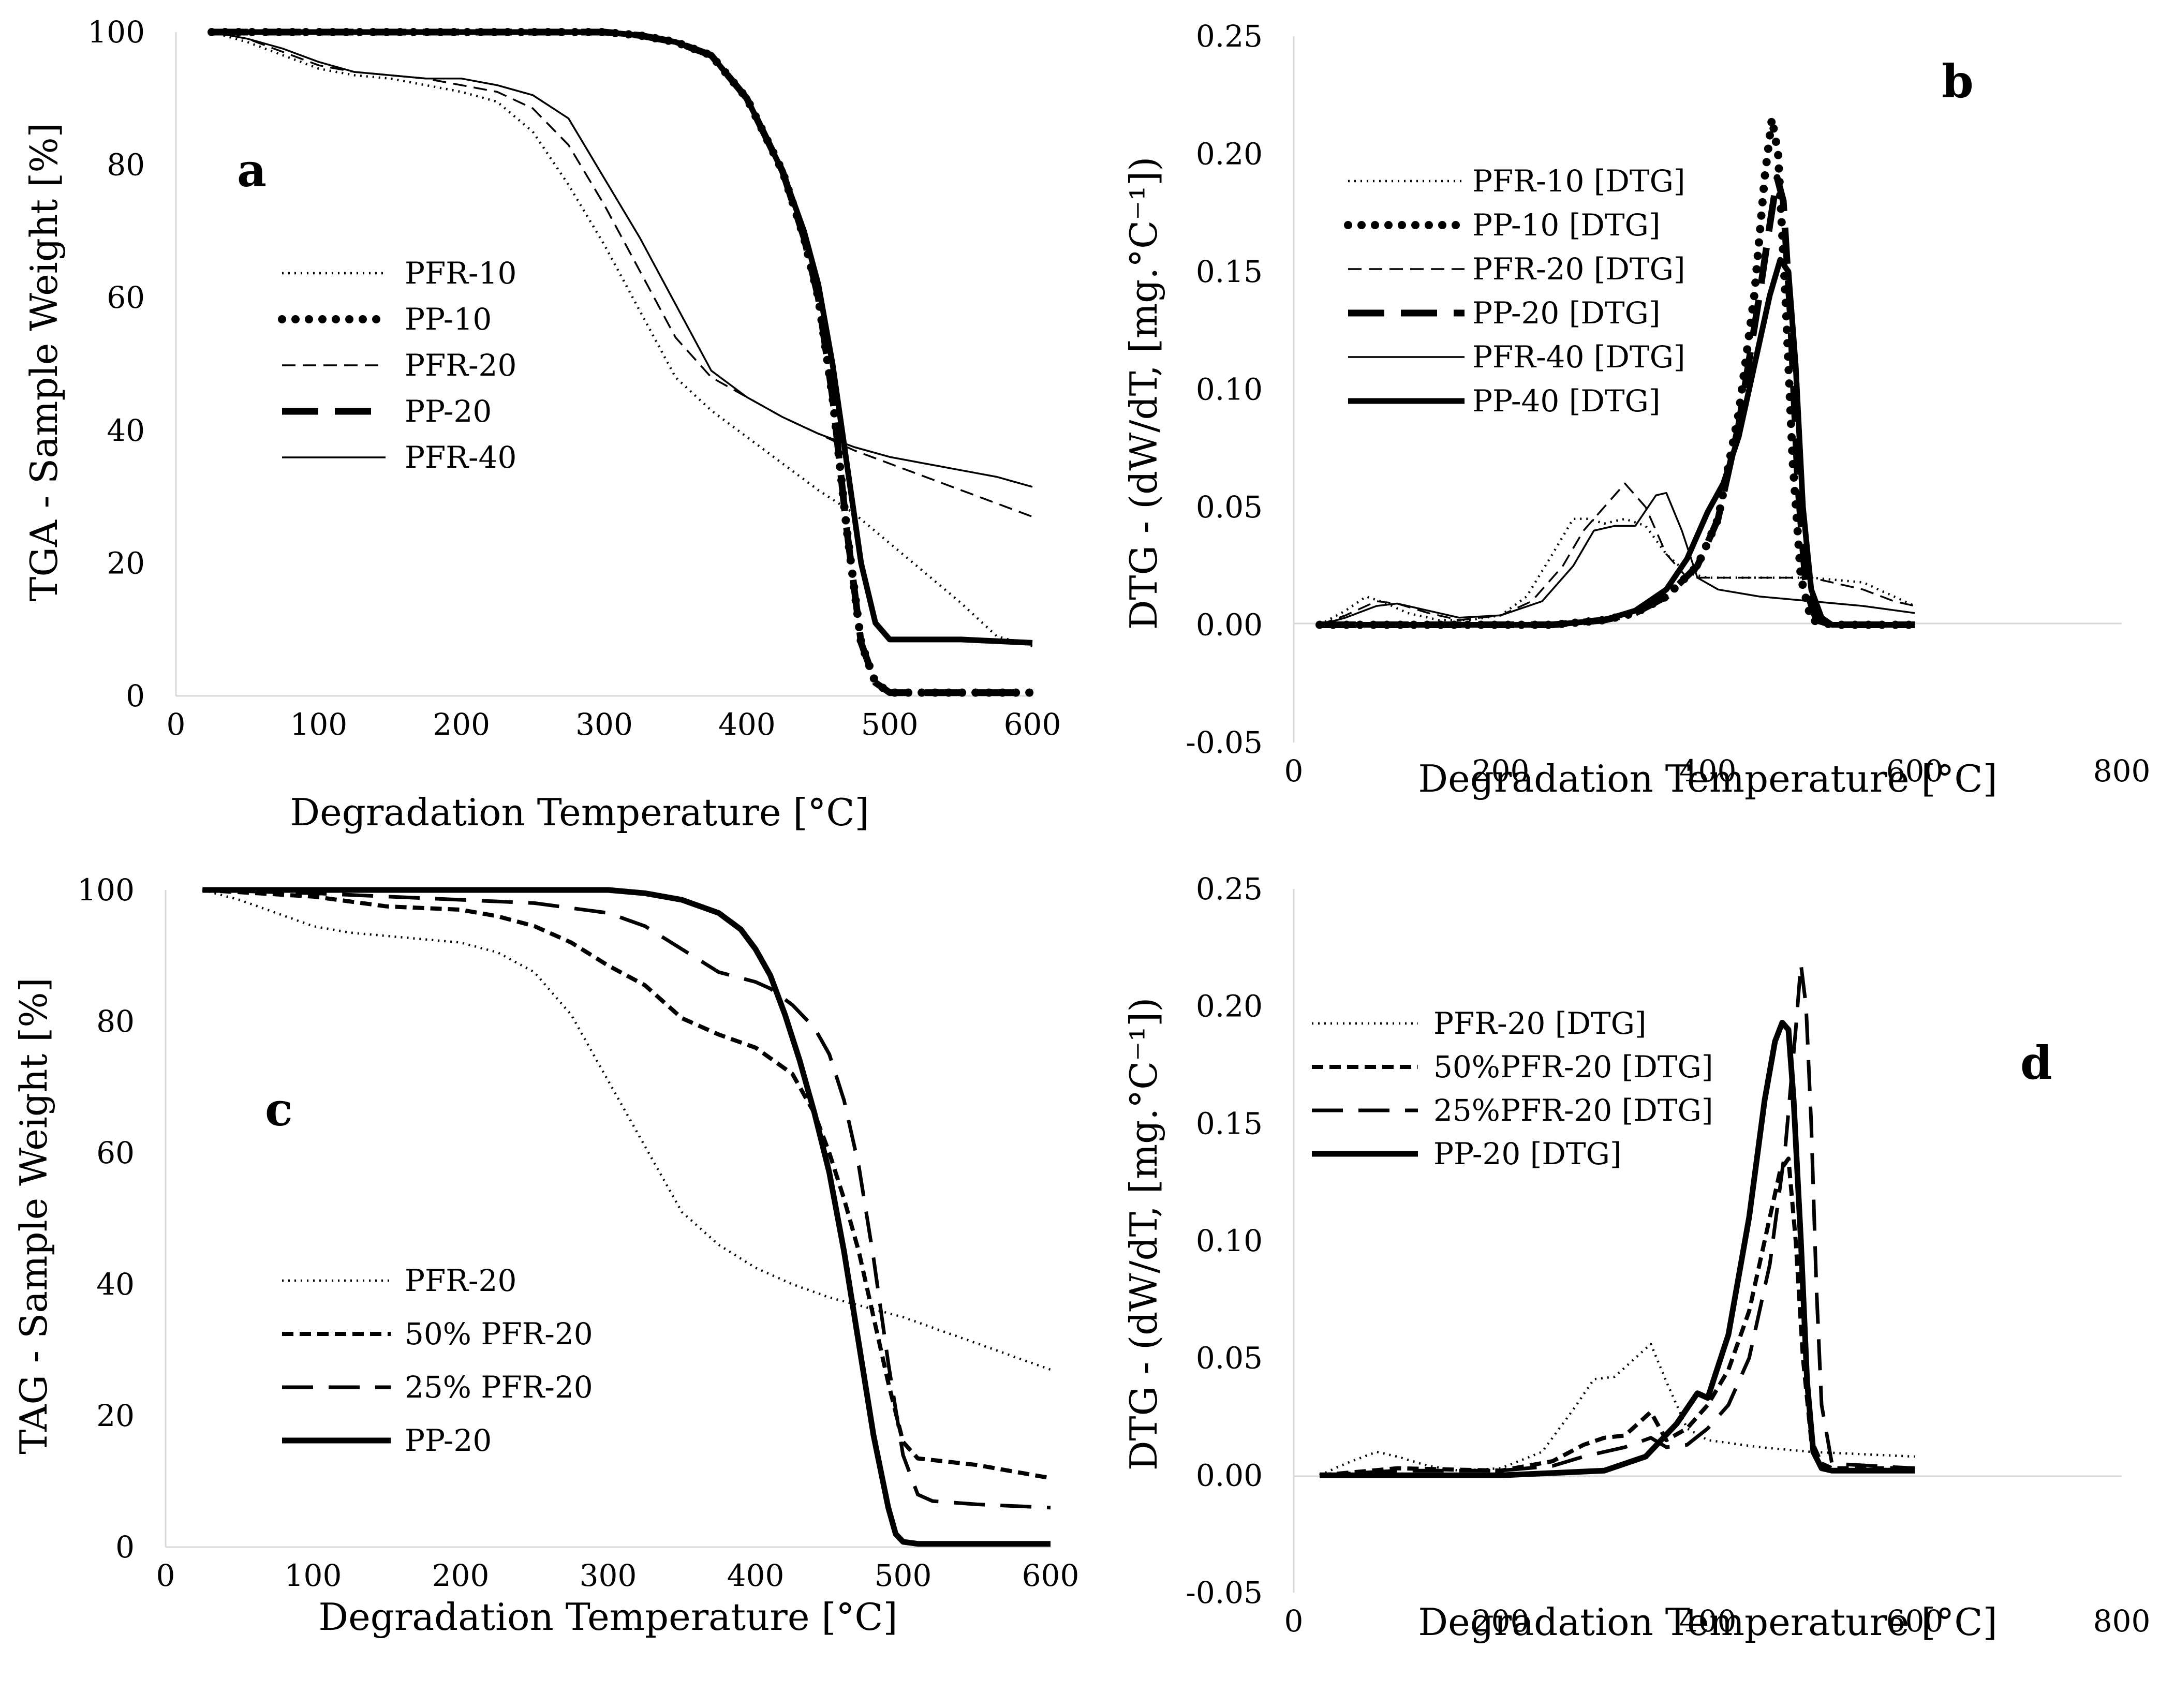 This screenshot has width=2174, height=1708. What do you see at coordinates (2036, 1063) in the screenshot?
I see `panel-label-d: d` at bounding box center [2036, 1063].